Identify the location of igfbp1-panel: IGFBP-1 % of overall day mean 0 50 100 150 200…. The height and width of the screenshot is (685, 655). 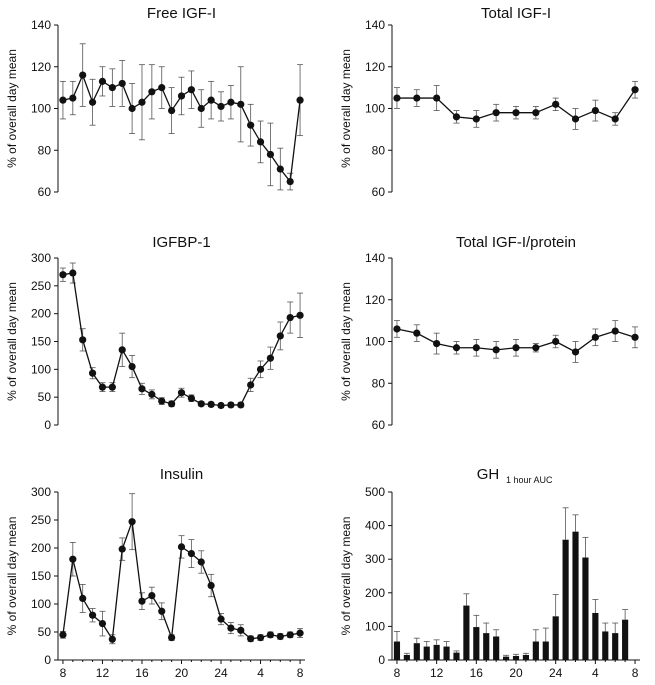
(154, 333).